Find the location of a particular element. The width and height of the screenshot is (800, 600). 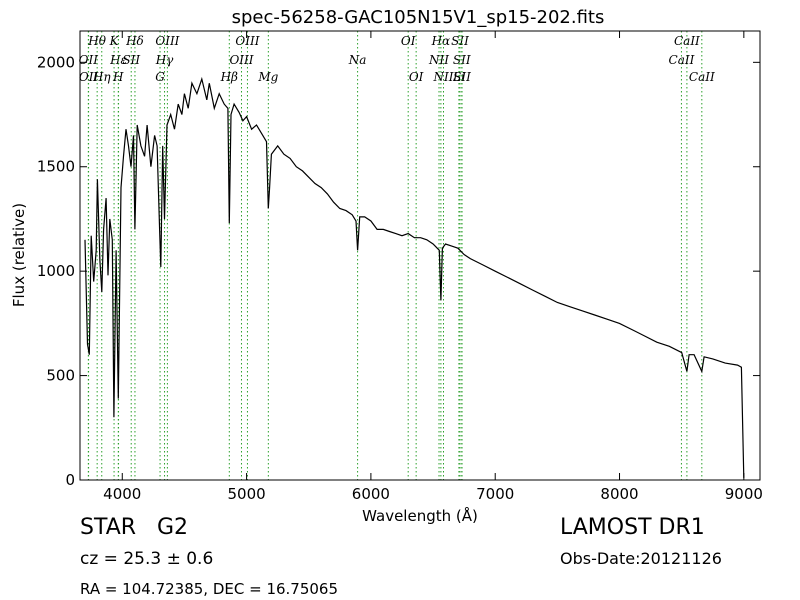

x-axis-label: Wavelength (Å) is located at coordinates (420, 515).